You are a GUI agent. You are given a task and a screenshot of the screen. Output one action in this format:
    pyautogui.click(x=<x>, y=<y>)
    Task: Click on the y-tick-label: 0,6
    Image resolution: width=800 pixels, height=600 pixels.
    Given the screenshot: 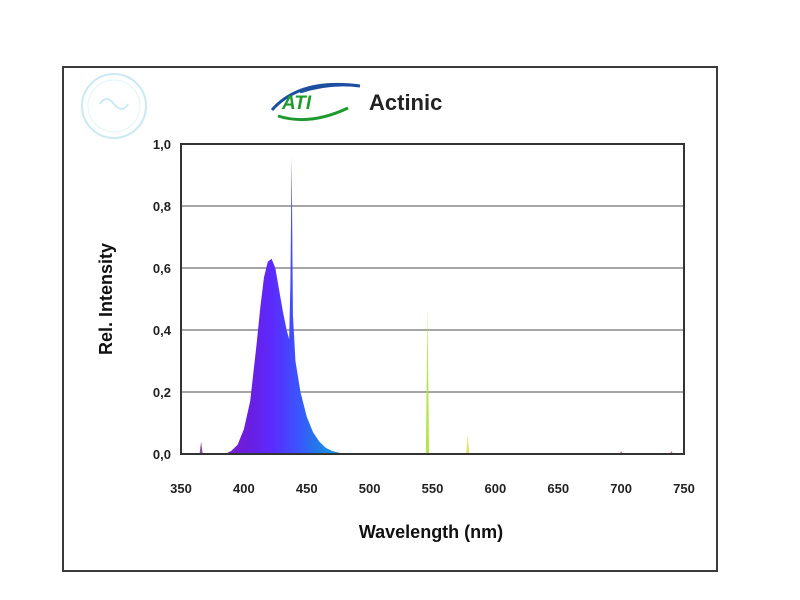 What is the action you would take?
    pyautogui.click(x=162, y=268)
    